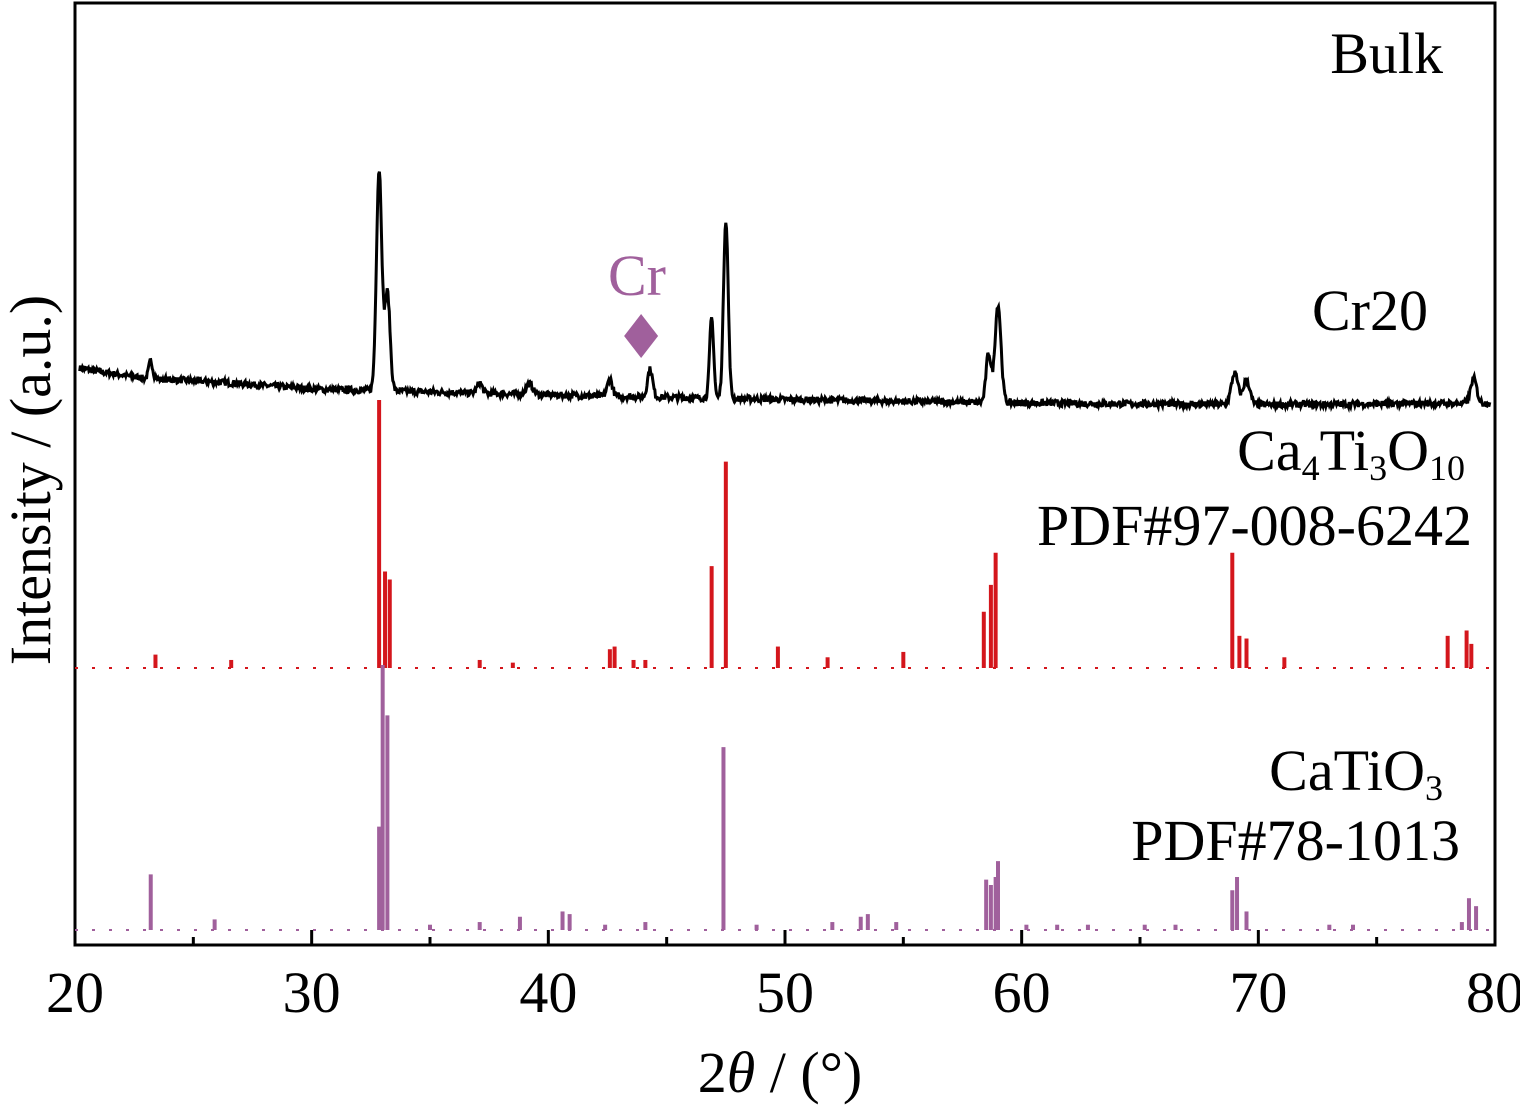 The image size is (1520, 1108). What do you see at coordinates (1022, 992) in the screenshot?
I see `x-tick-label: 60` at bounding box center [1022, 992].